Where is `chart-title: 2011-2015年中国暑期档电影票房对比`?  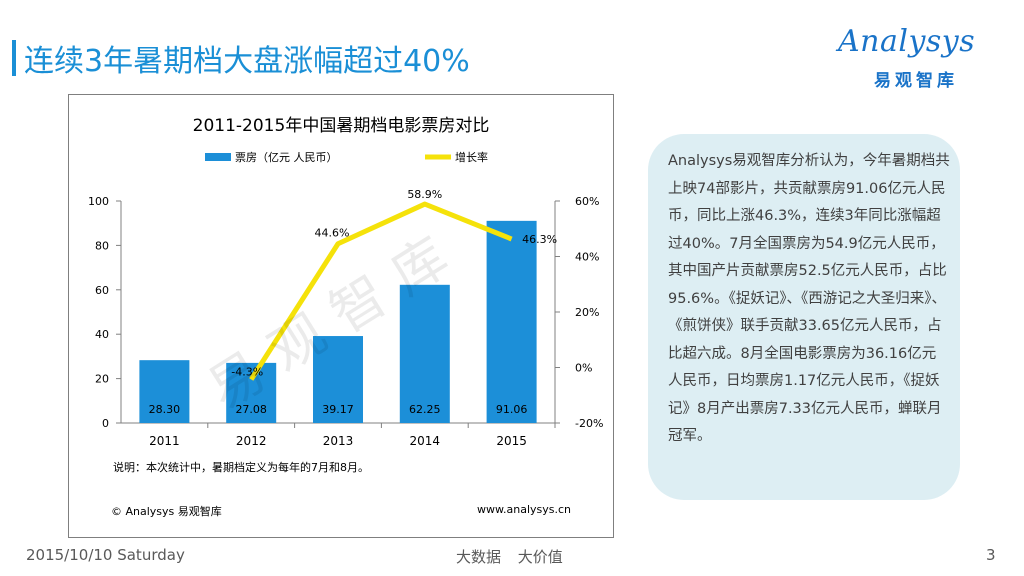 chart-title: 2011-2015年中国暑期档电影票房对比 is located at coordinates (341, 126).